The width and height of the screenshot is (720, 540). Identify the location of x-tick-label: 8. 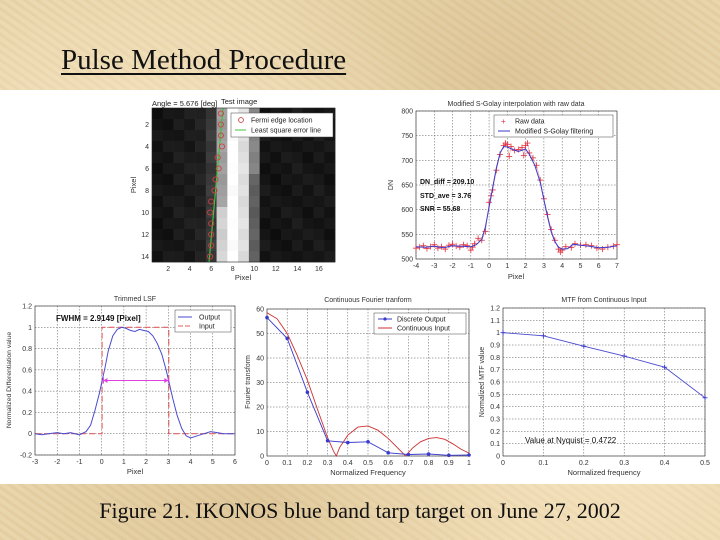
(233, 269).